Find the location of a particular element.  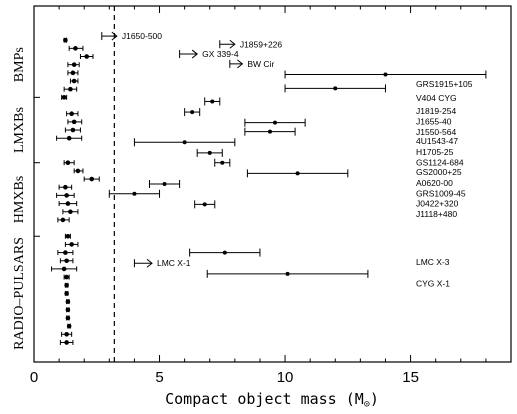

bh-mass-point: J1650-500 is located at coordinates (131, 36).